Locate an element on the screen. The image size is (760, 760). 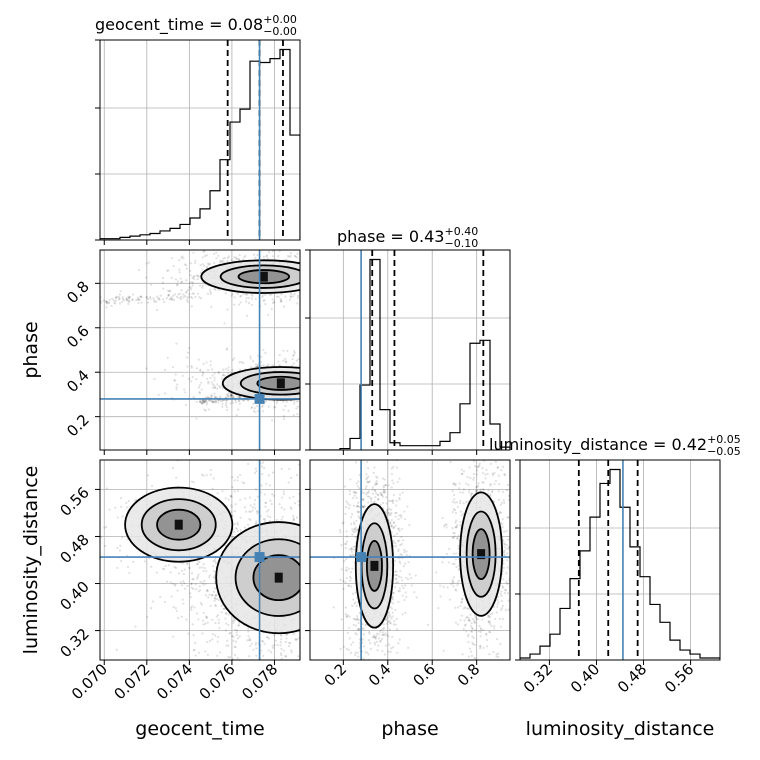
x-ticks: 0.070 0.072 0.074 0.076 0.078 is located at coordinates (174, 681).